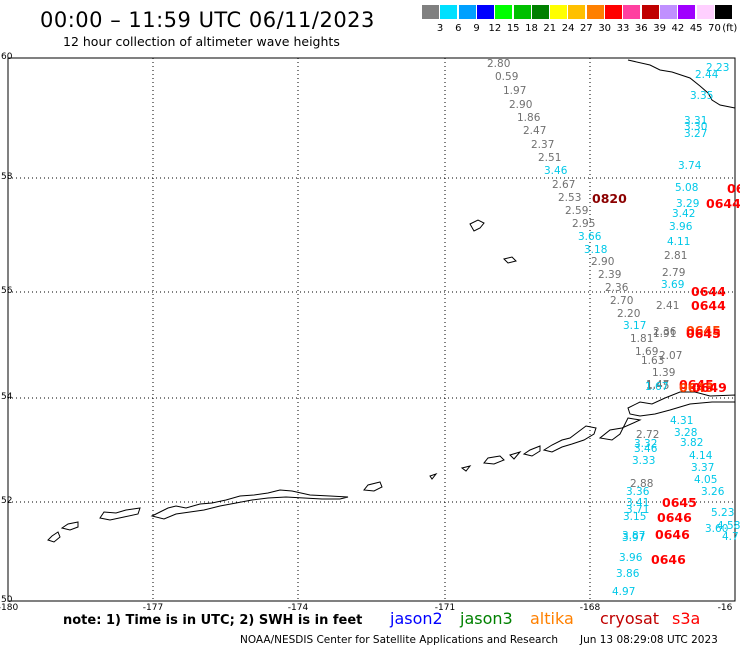 The height and width of the screenshot is (650, 740). I want to click on wave-height-value: 4.05, so click(706, 480).